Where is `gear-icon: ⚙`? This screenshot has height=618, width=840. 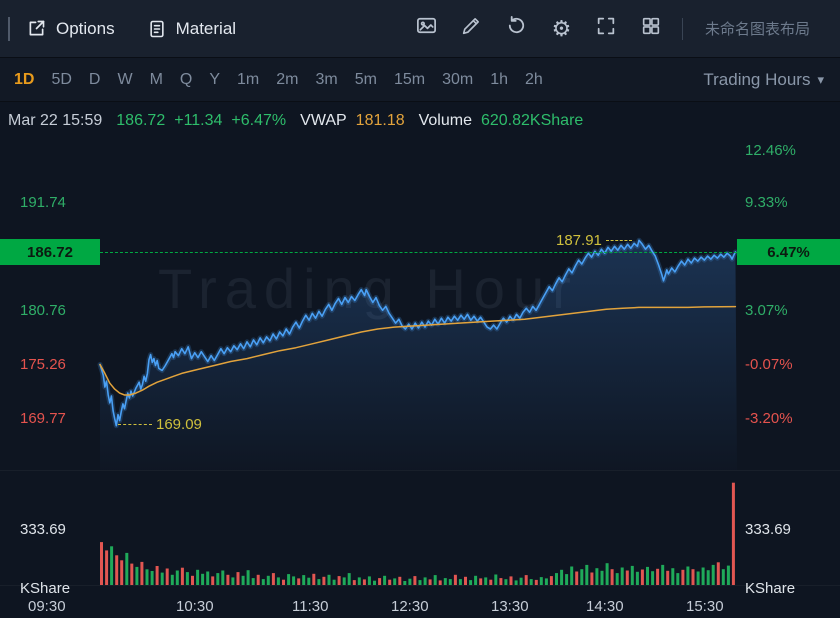 gear-icon: ⚙ is located at coordinates (561, 28).